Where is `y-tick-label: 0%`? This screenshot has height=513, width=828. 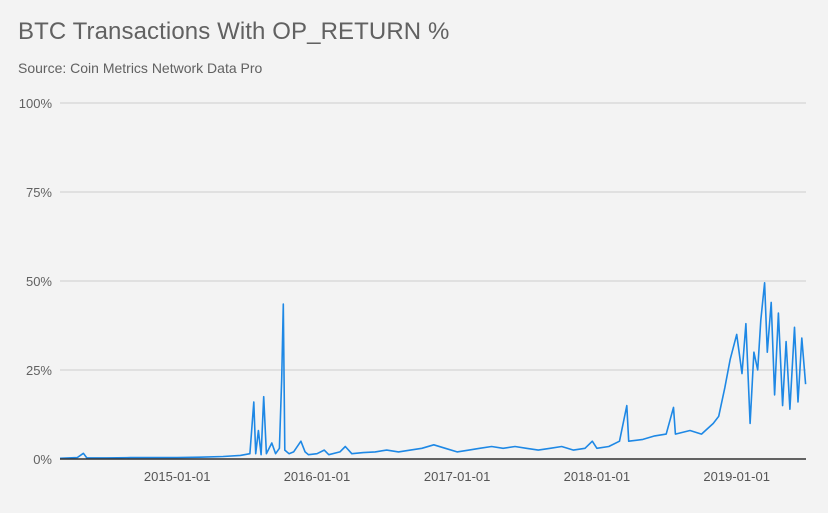
y-tick-label: 0% is located at coordinates (42, 459).